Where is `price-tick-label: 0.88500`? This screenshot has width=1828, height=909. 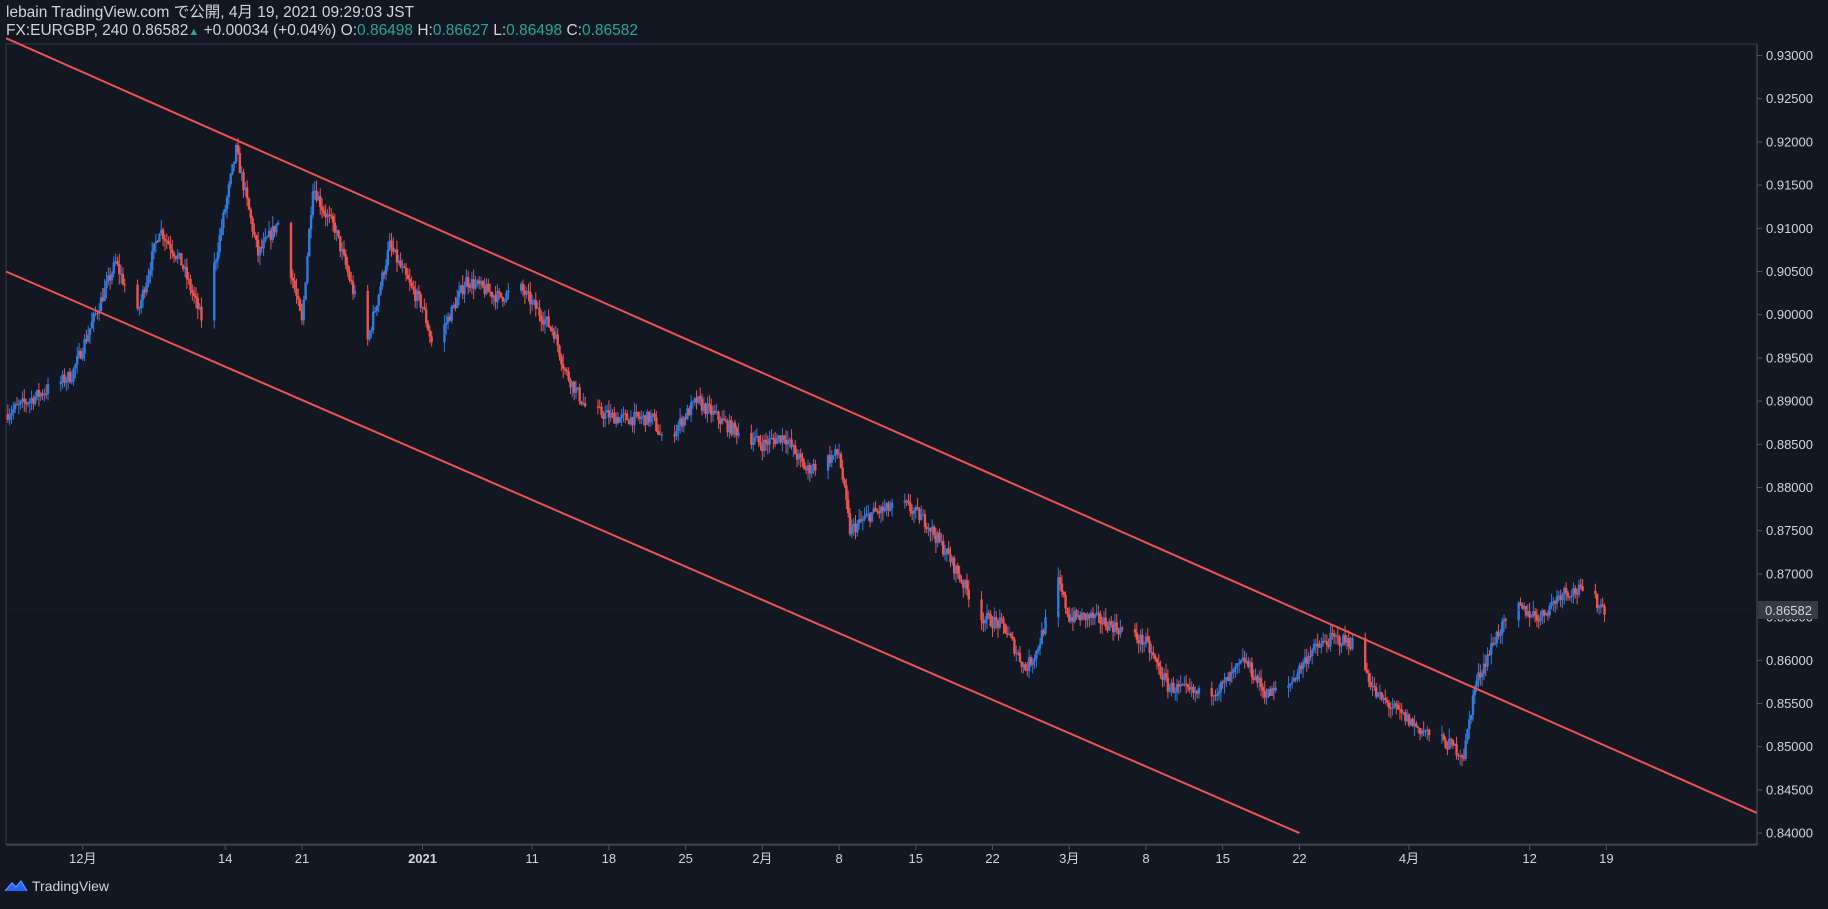 price-tick-label: 0.88500 is located at coordinates (1789, 444).